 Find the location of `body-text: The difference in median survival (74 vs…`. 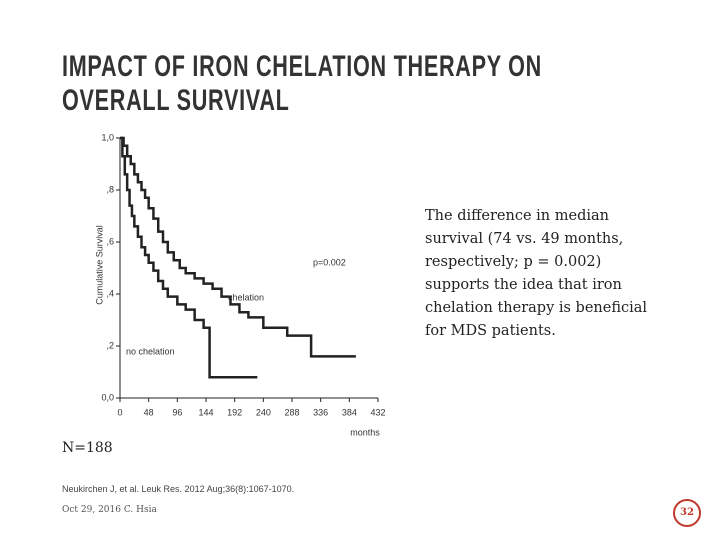

body-text: The difference in median survival (74 vs… is located at coordinates (536, 273).